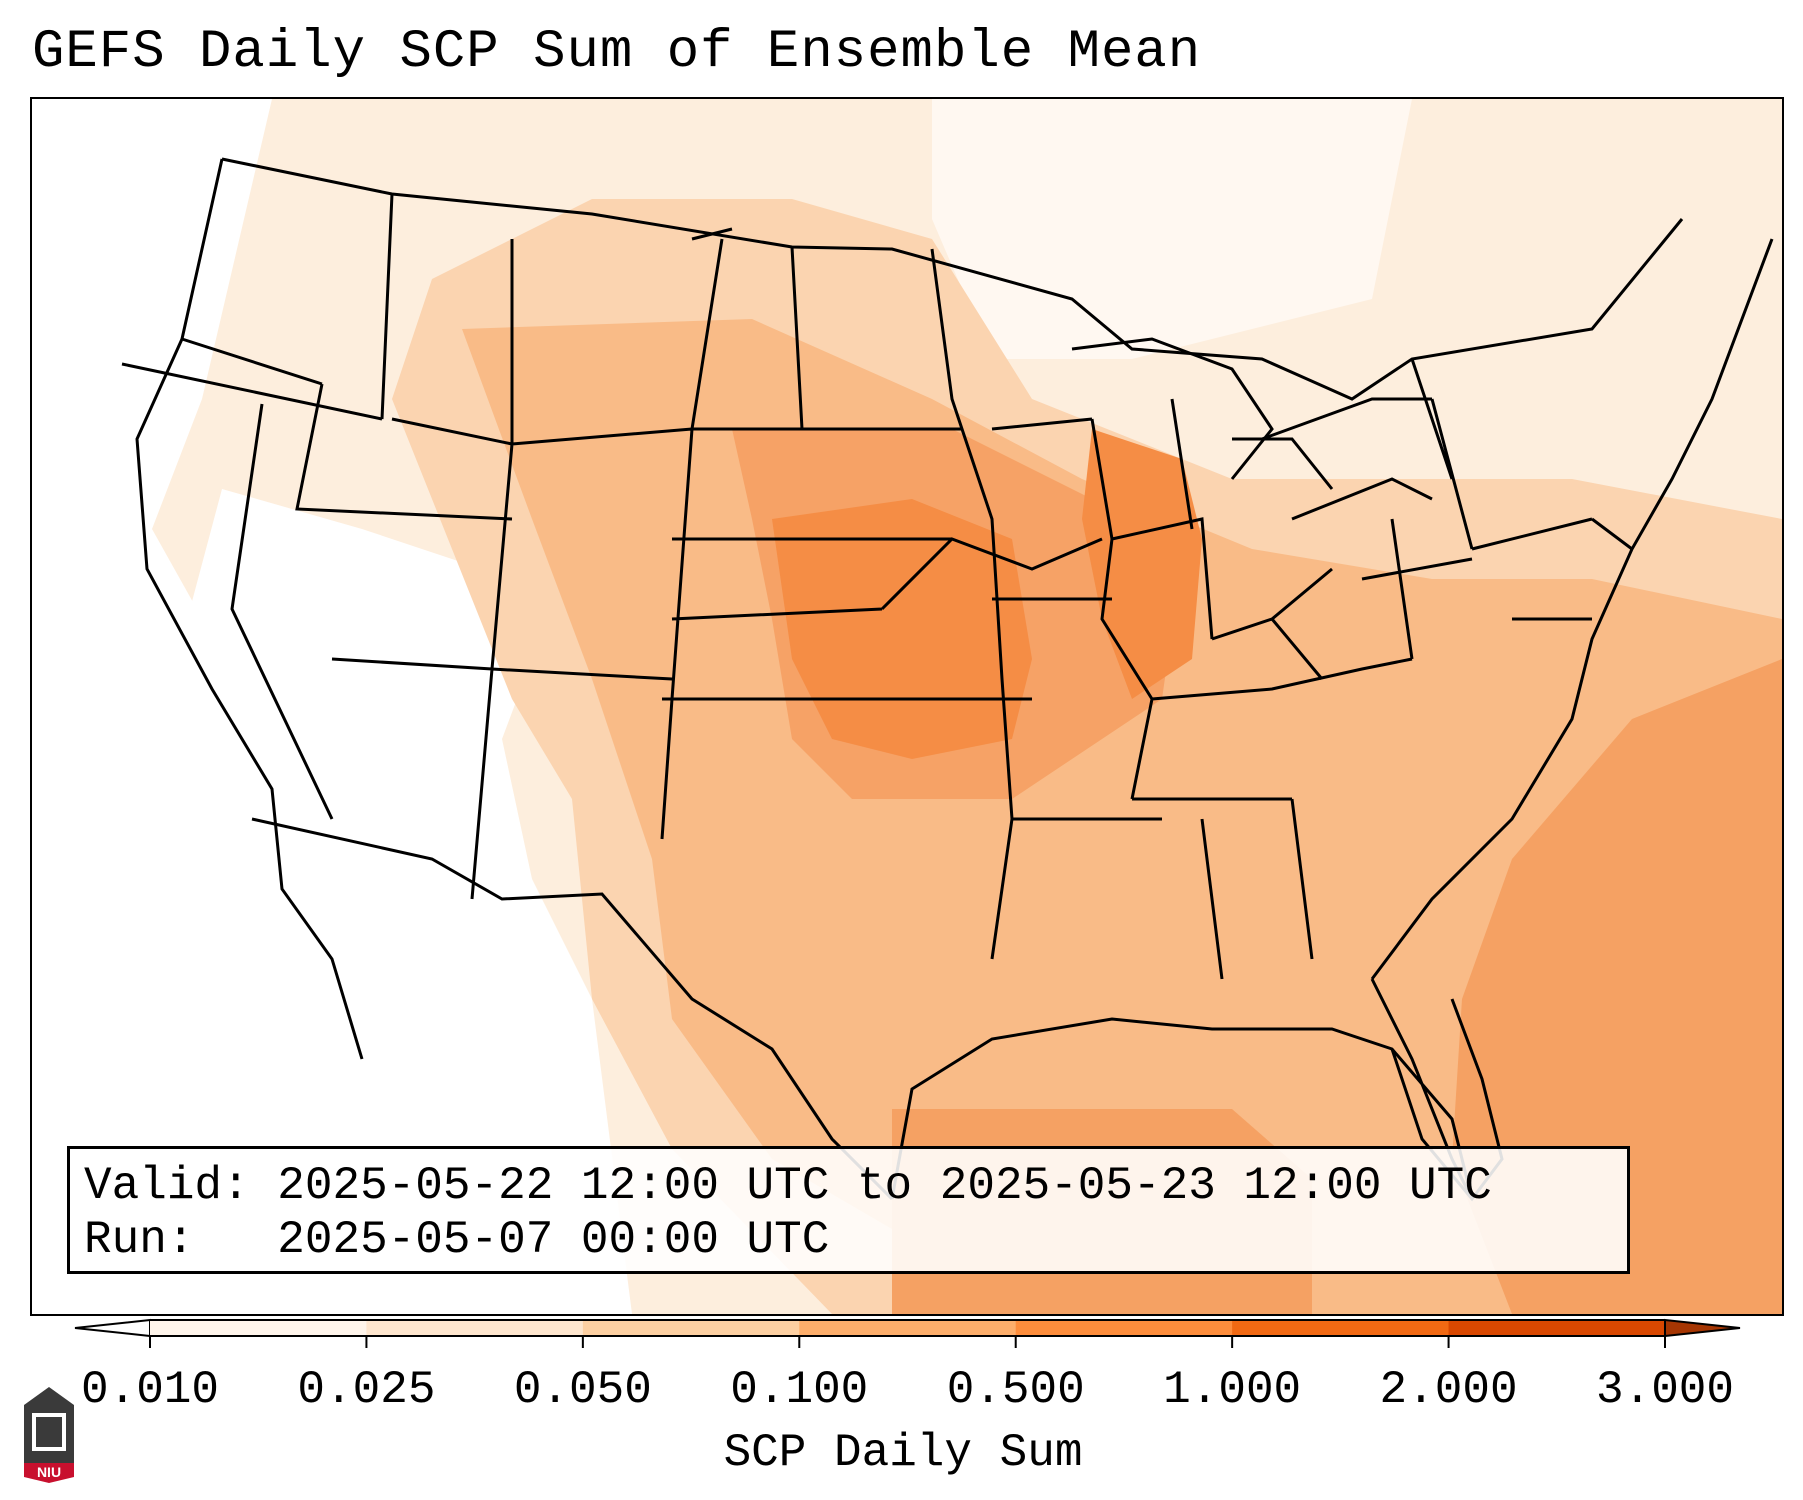 This screenshot has height=1500, width=1803. I want to click on colorbar-tick-label: 0.050, so click(582, 1390).